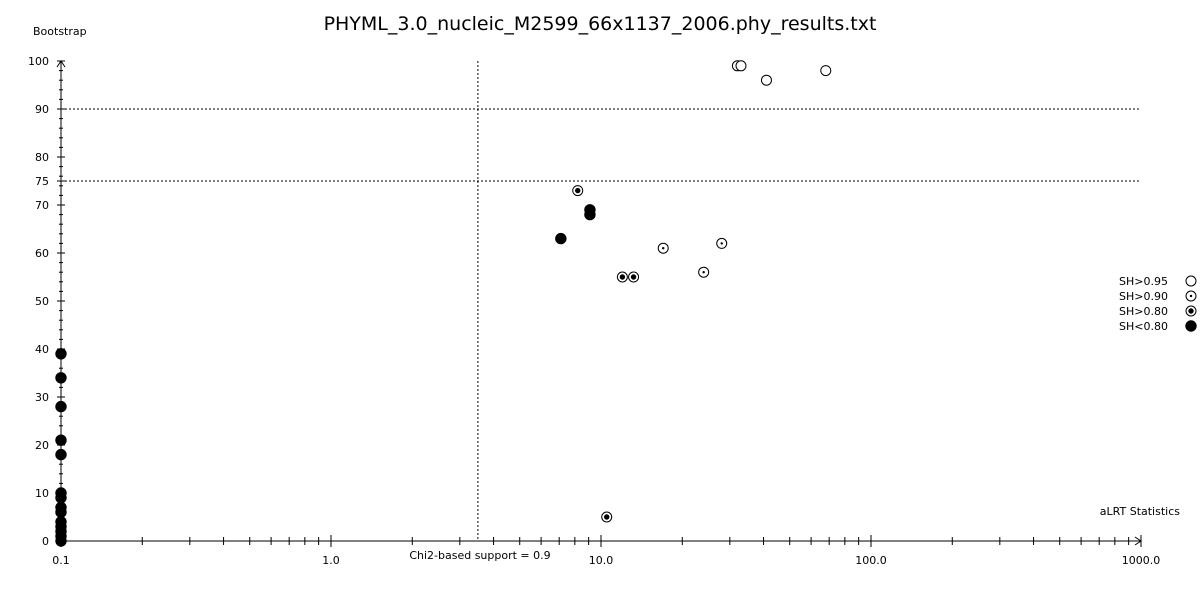  I want to click on legend: SH>0.95 SH>0.90 SH>0.80 SH<0.80, so click(1158, 304).